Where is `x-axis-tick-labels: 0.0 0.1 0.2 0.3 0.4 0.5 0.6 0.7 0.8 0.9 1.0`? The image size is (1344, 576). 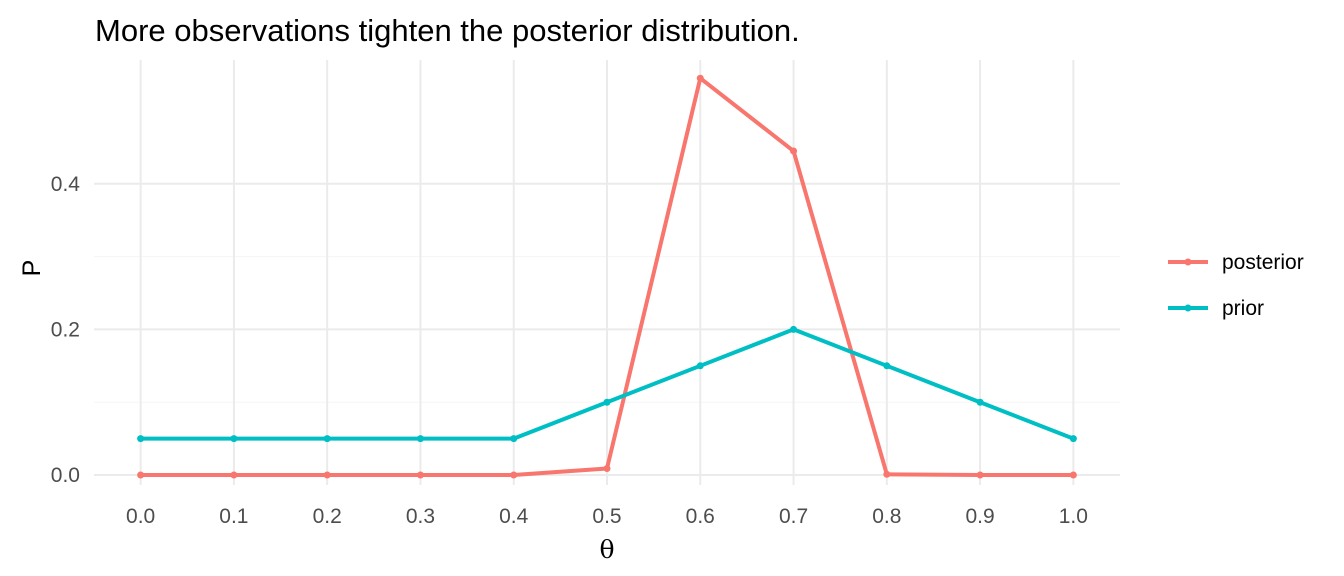
x-axis-tick-labels: 0.0 0.1 0.2 0.3 0.4 0.5 0.6 0.7 0.8 0.9 1.0 is located at coordinates (607, 516).